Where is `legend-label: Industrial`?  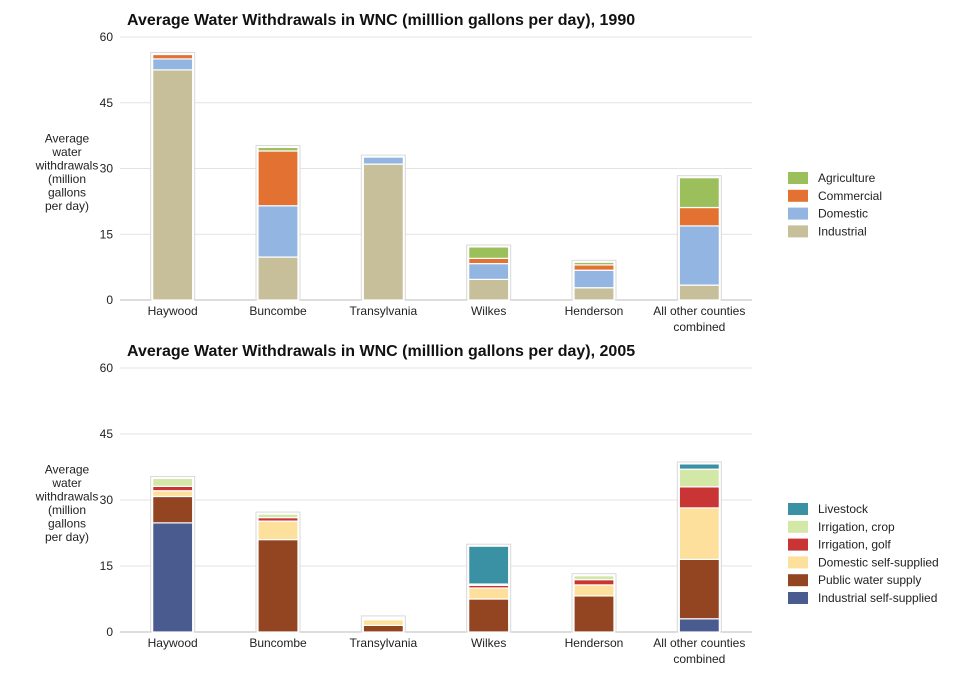
legend-label: Industrial is located at coordinates (842, 231).